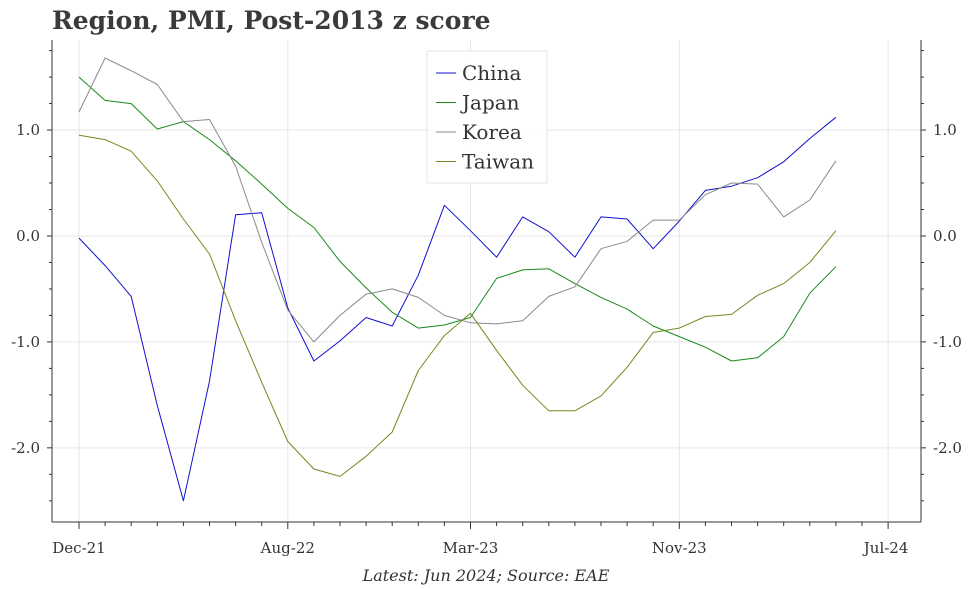 This screenshot has width=972, height=589. Describe the element at coordinates (25, 448) in the screenshot. I see `y-tick-label-left: -2.0` at that location.